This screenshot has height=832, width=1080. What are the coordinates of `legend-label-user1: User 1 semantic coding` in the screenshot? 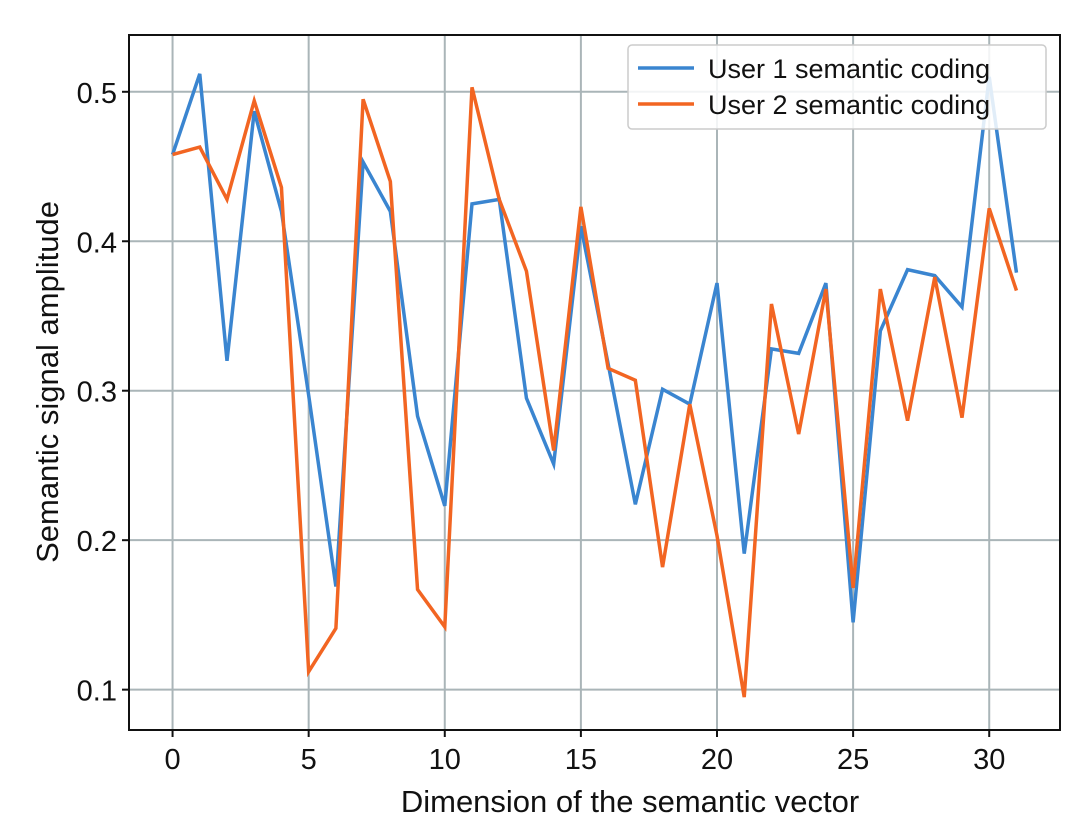 It's located at (849, 69).